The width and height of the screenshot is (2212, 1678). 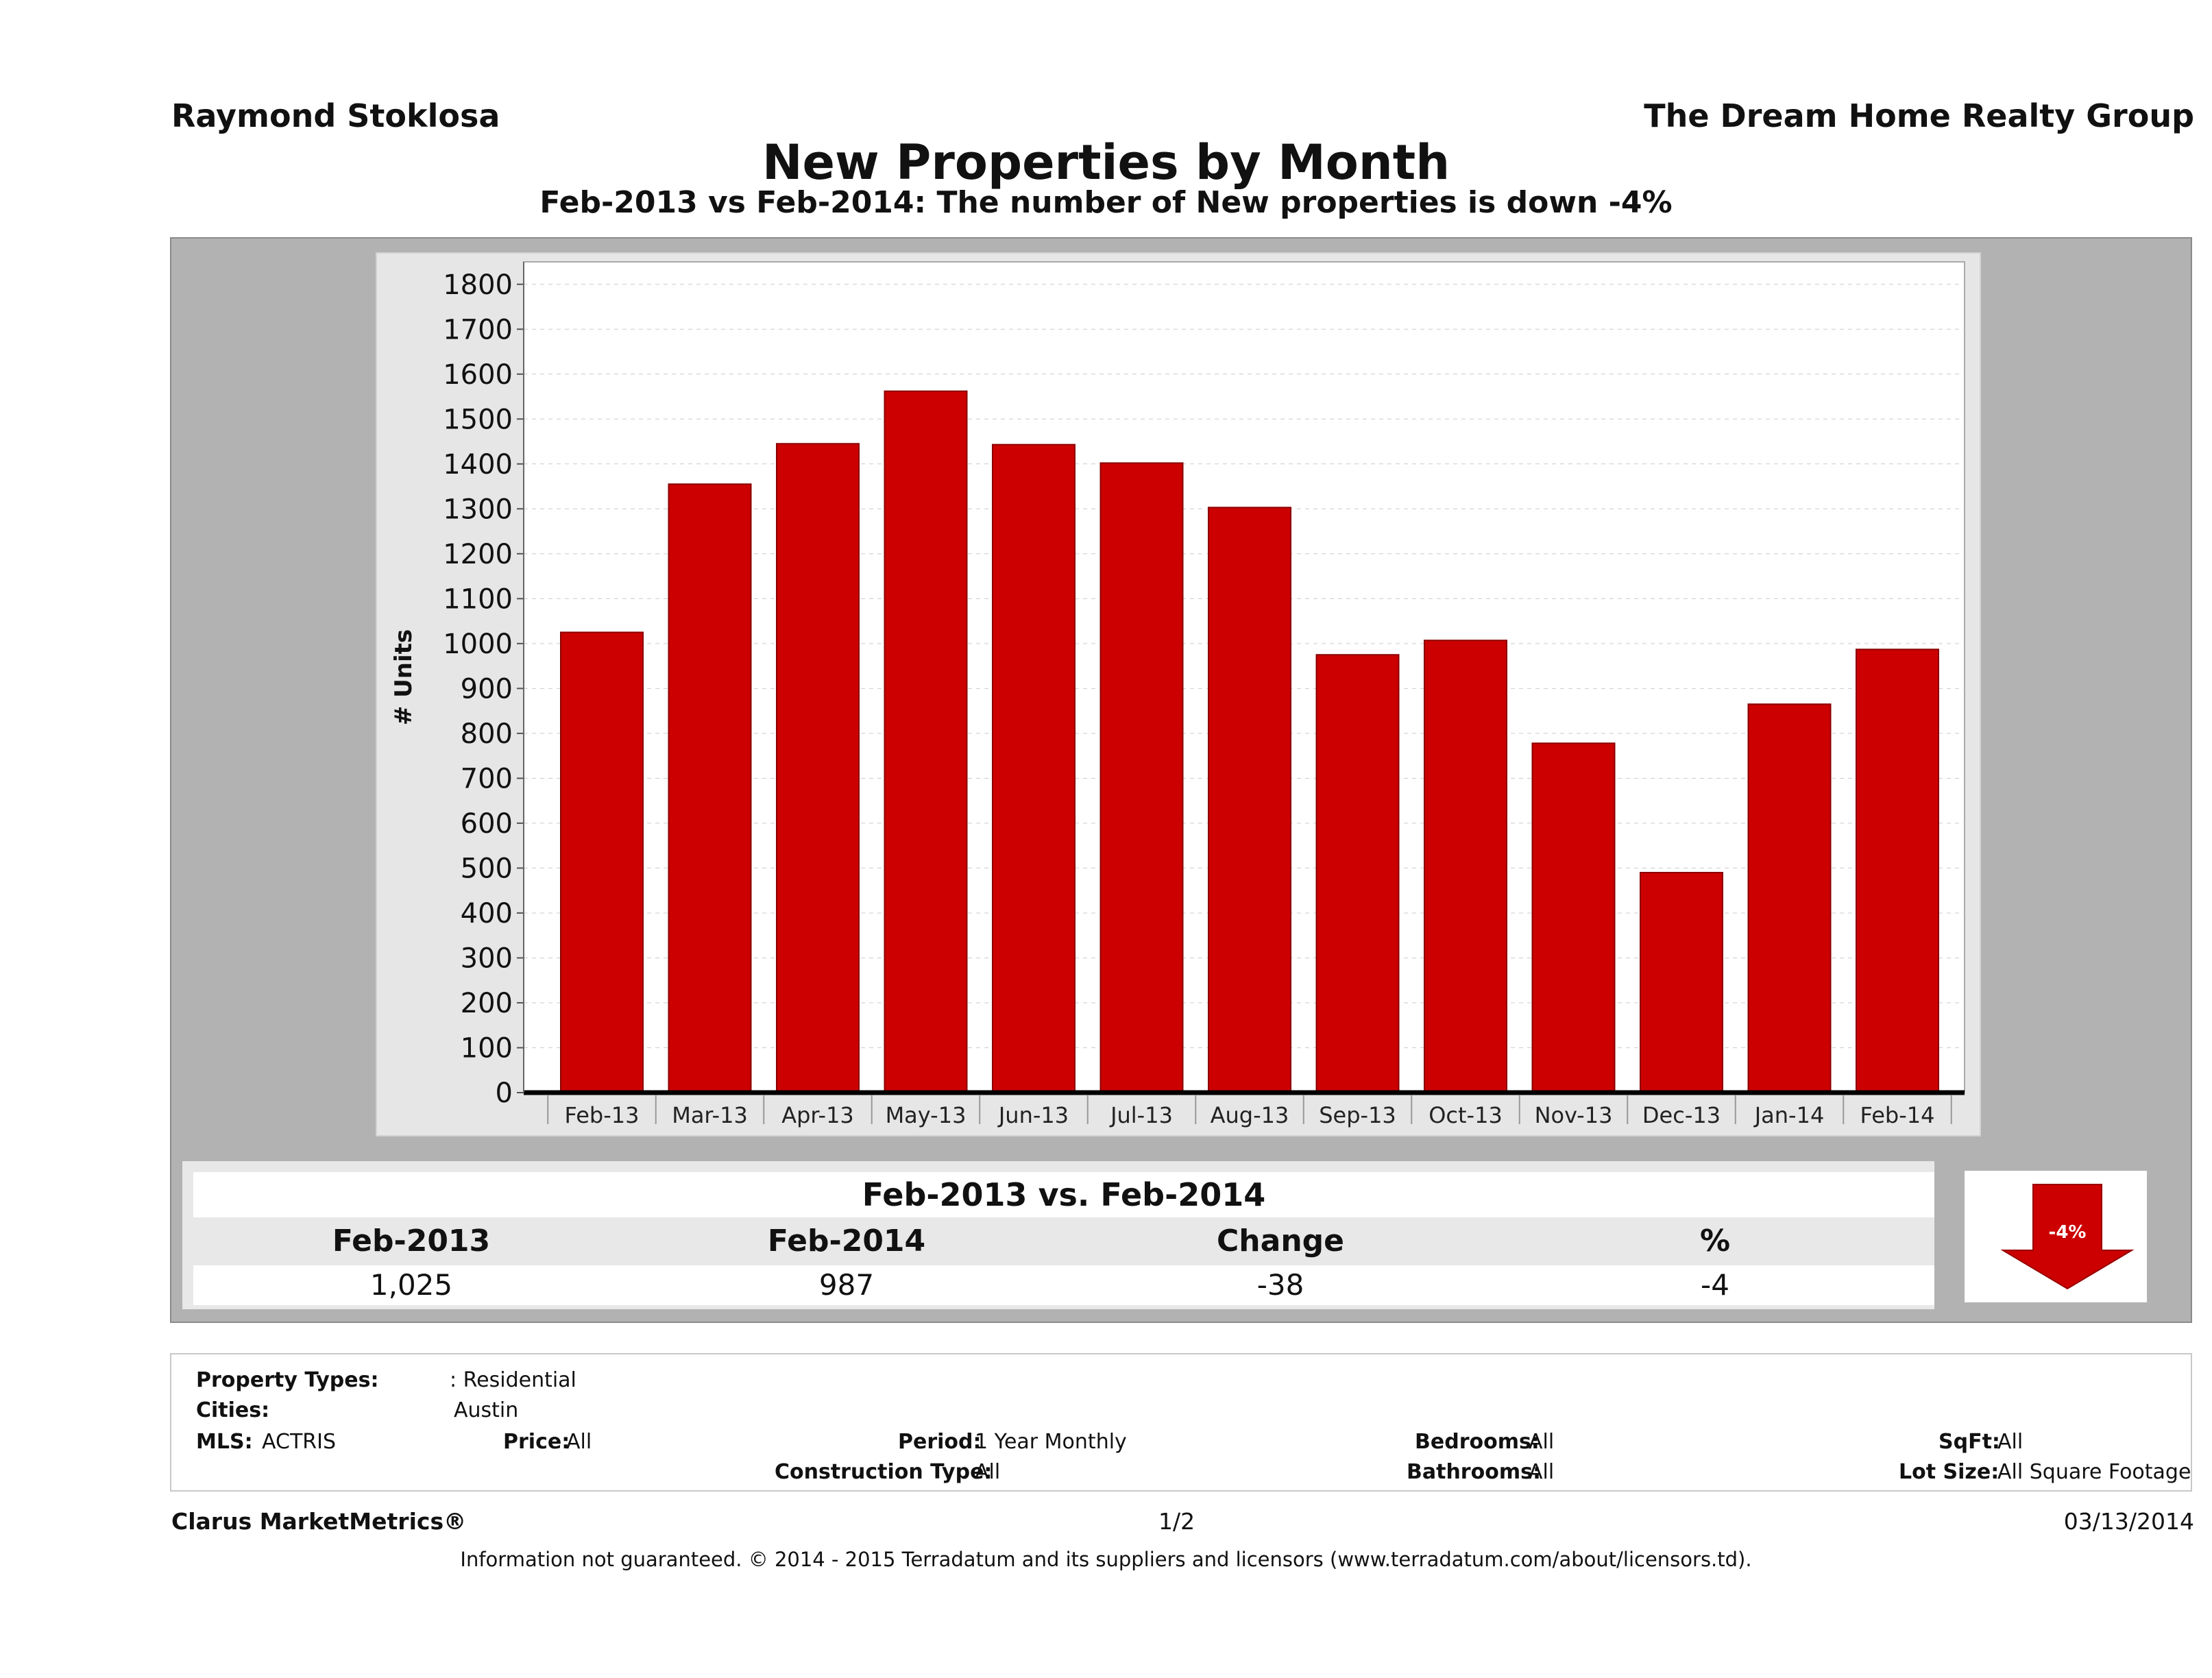 What do you see at coordinates (478, 554) in the screenshot?
I see `y-tick-label: 1200` at bounding box center [478, 554].